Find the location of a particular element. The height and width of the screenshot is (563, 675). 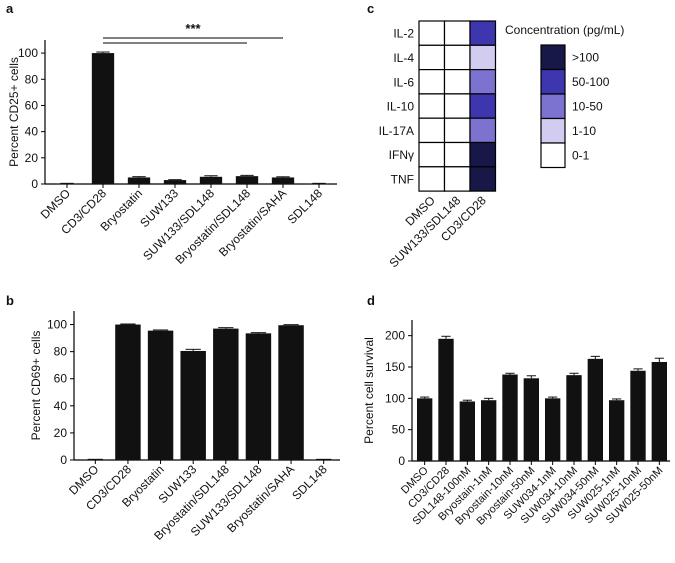

legend-title: Concentration (pg/mL) is located at coordinates (564, 30).